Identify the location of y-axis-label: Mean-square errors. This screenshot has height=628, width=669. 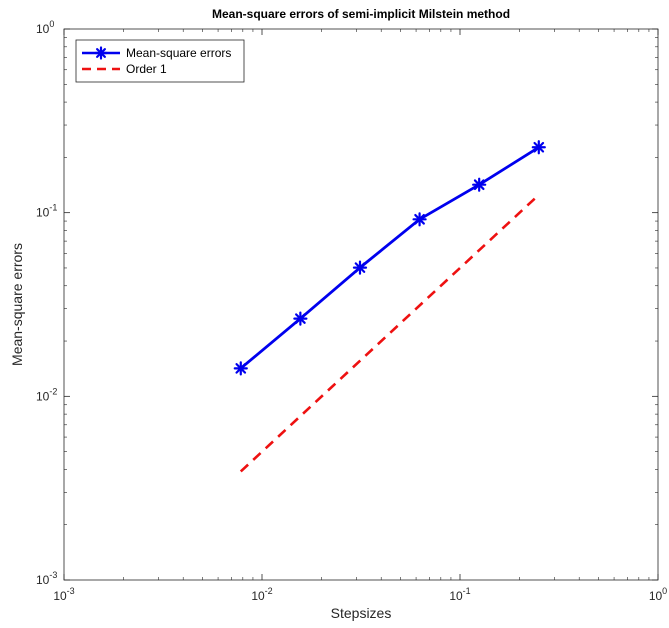
(17, 304).